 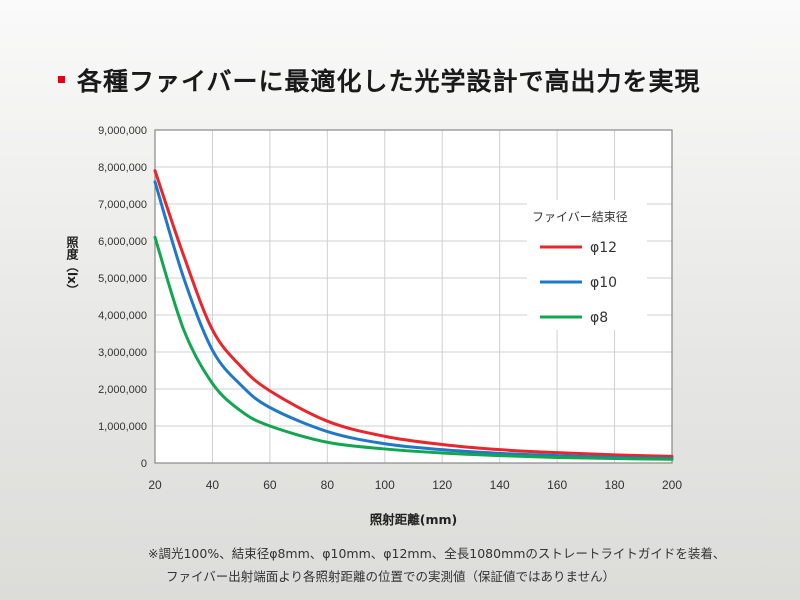 What do you see at coordinates (557, 485) in the screenshot?
I see `x-tick-label: 160` at bounding box center [557, 485].